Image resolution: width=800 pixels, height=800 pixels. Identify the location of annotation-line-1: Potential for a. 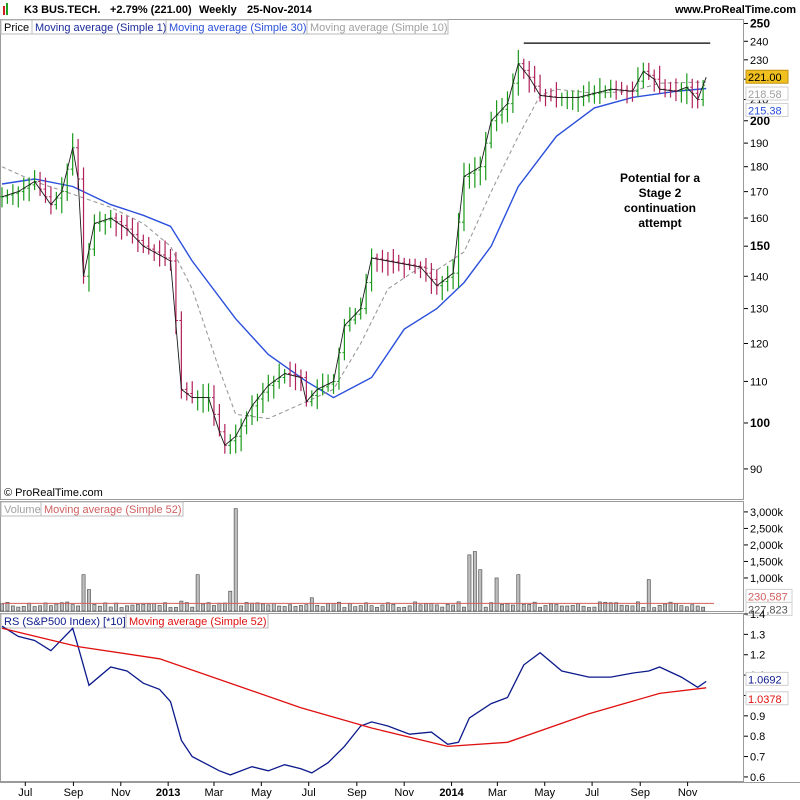
(660, 178).